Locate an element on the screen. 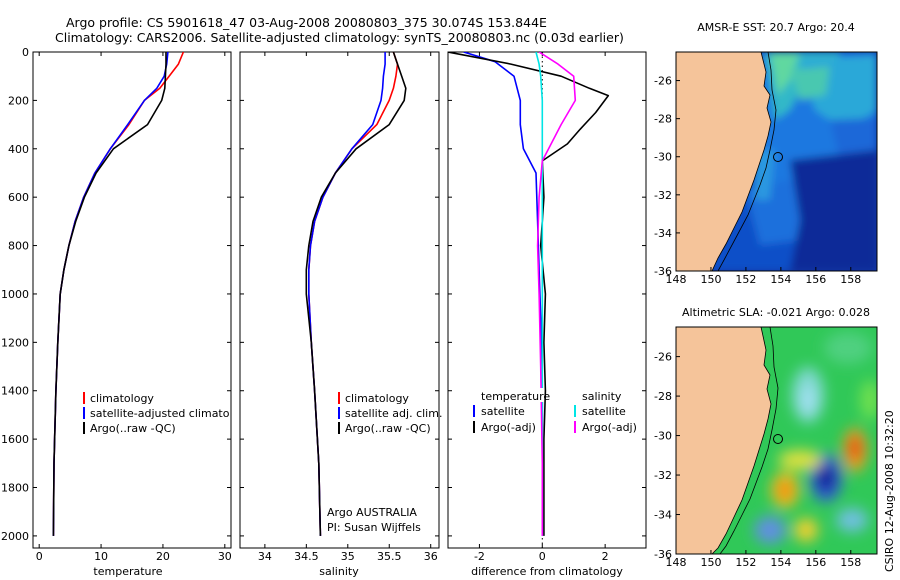 The height and width of the screenshot is (580, 900). y-tick-label: 800 is located at coordinates (18, 246).